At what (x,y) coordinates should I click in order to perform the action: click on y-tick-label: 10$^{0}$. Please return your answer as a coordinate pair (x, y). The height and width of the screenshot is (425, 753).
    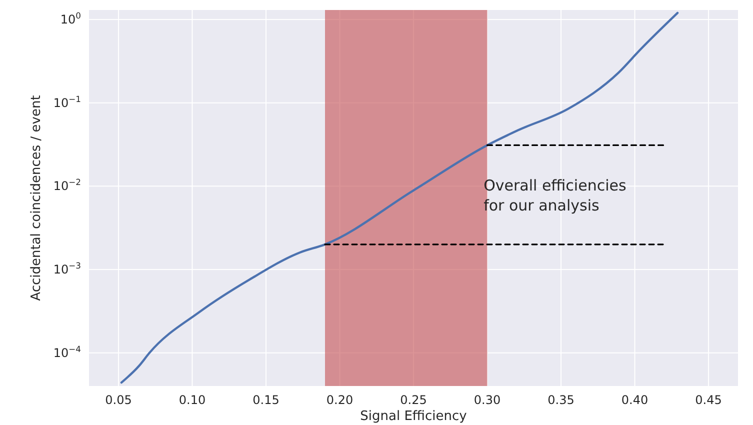
    Looking at the image, I should click on (70, 18).